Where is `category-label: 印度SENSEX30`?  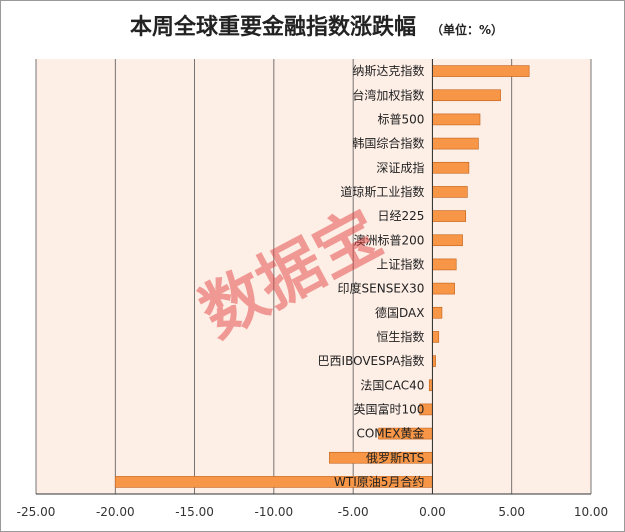
category-label: 印度SENSEX30 is located at coordinates (381, 288).